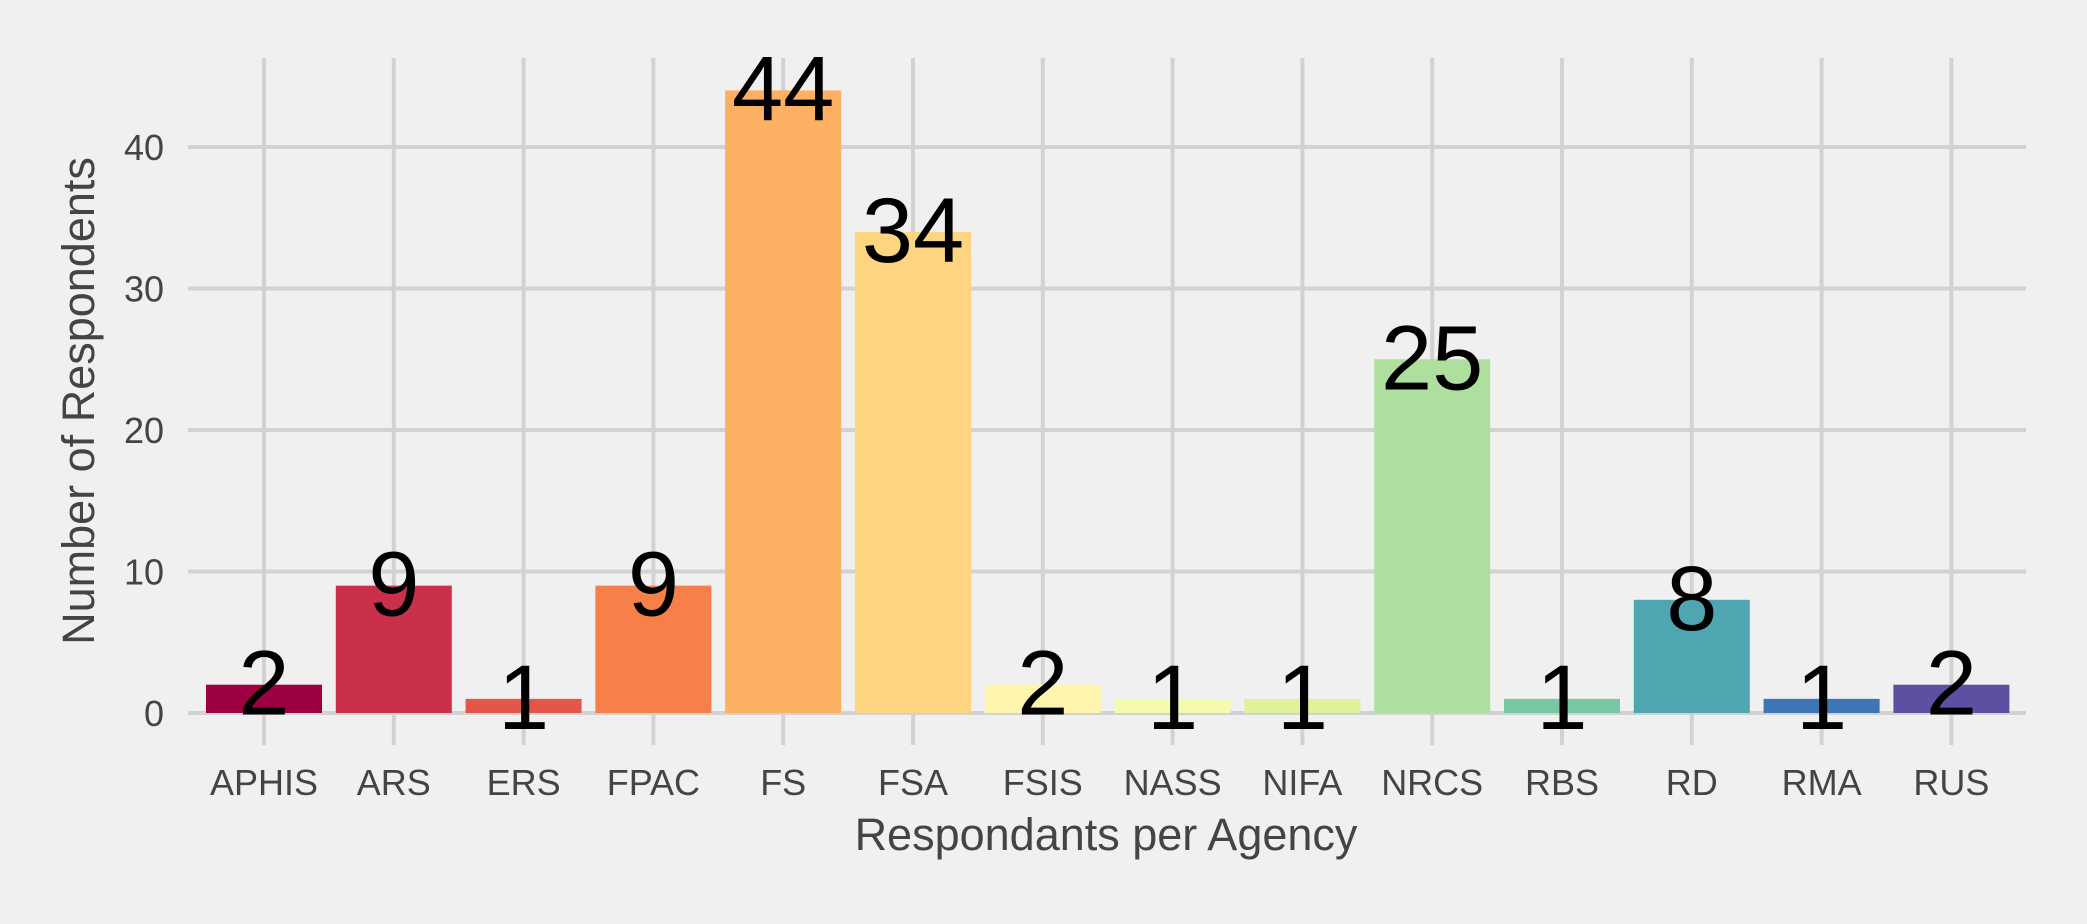  Describe the element at coordinates (1432, 536) in the screenshot. I see `bar-nrcs` at that location.